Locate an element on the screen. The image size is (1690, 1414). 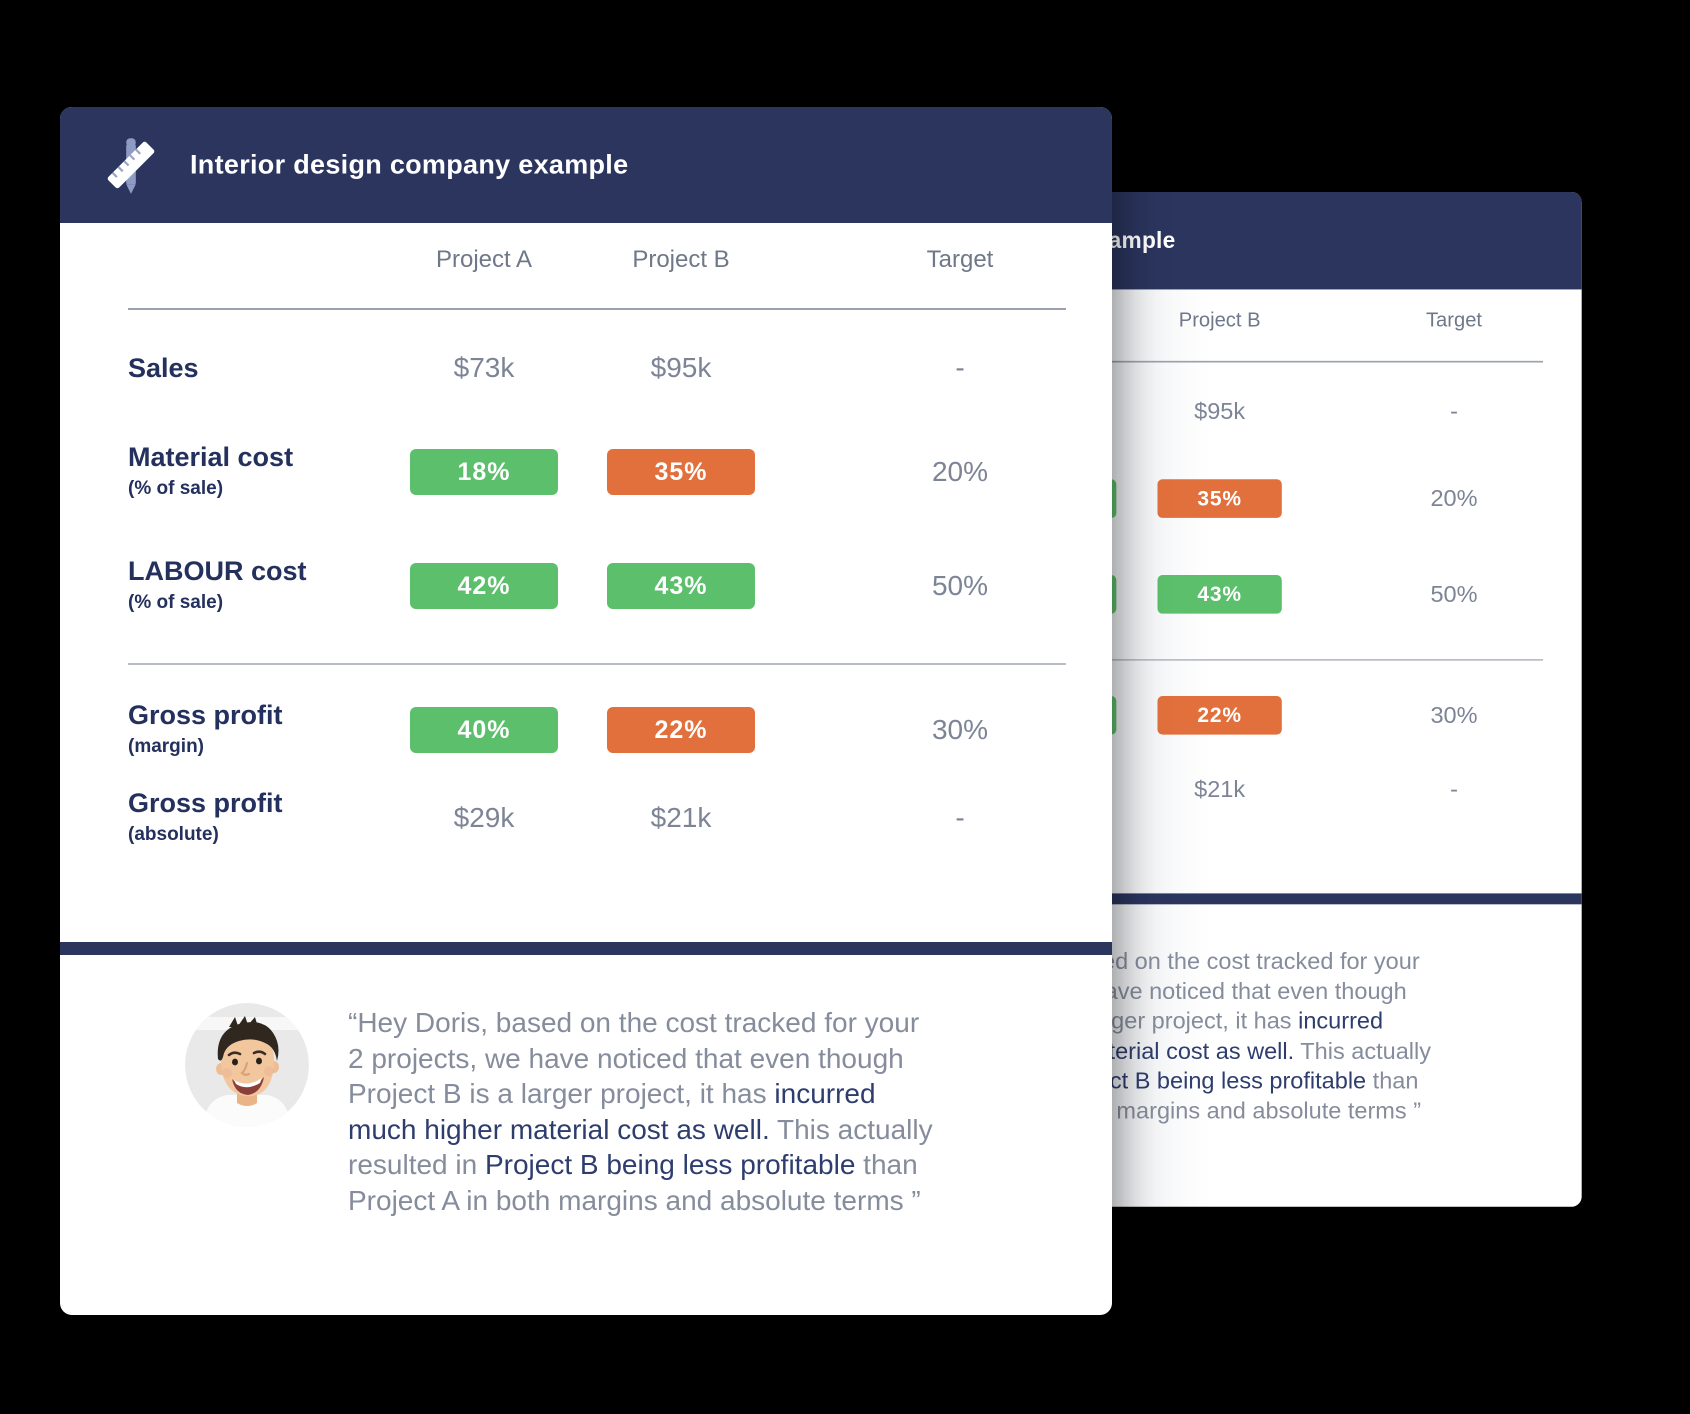
value-badge-green: 18% is located at coordinates (484, 472).